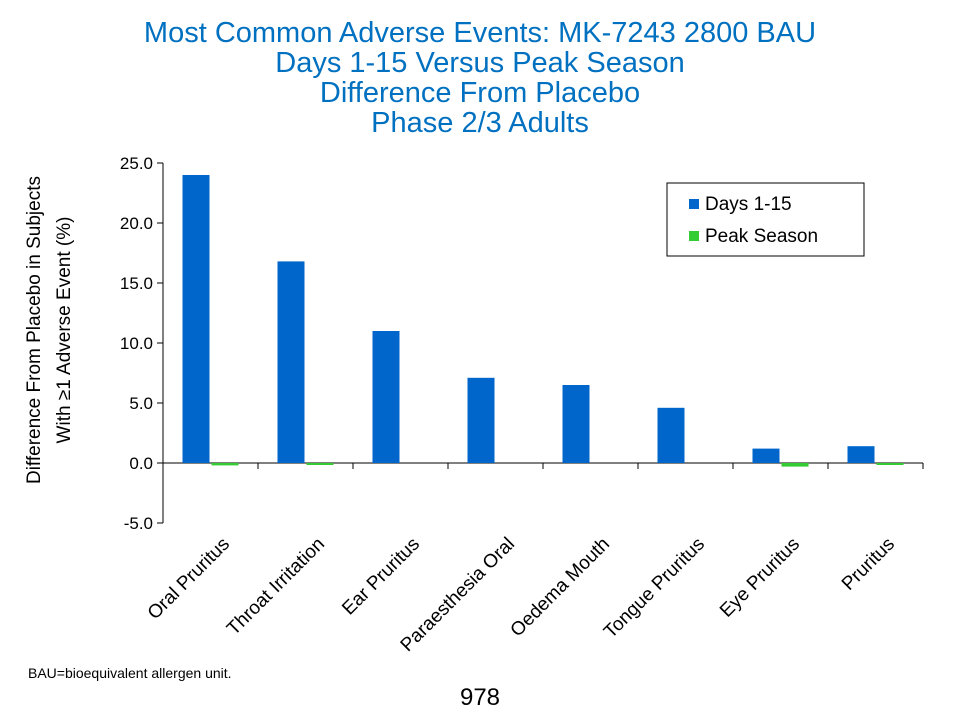  I want to click on x-category-label: Eye Pruritus, so click(760, 578).